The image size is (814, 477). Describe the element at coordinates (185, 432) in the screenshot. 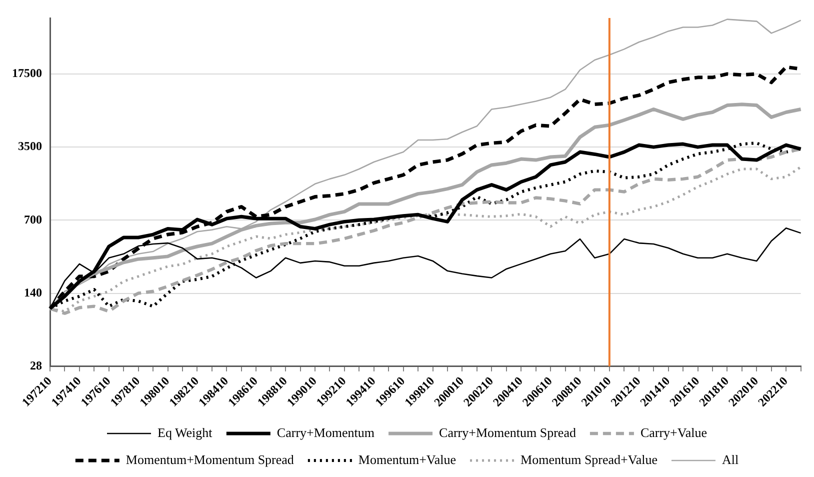

I see `legend-label: Eq Weight` at that location.